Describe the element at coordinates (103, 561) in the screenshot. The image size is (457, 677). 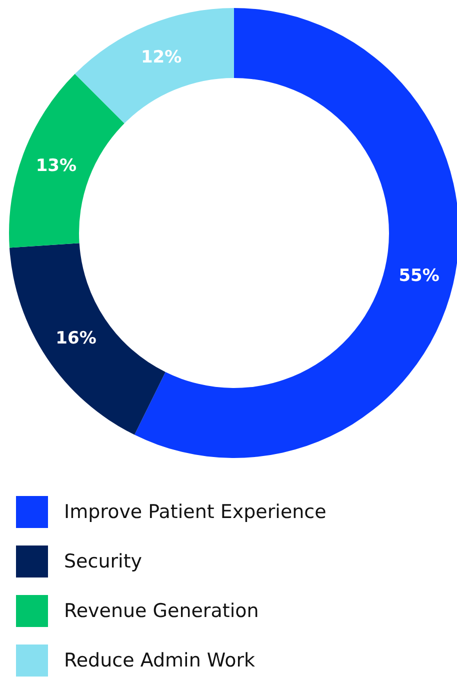
I see `legend-label: Security` at that location.